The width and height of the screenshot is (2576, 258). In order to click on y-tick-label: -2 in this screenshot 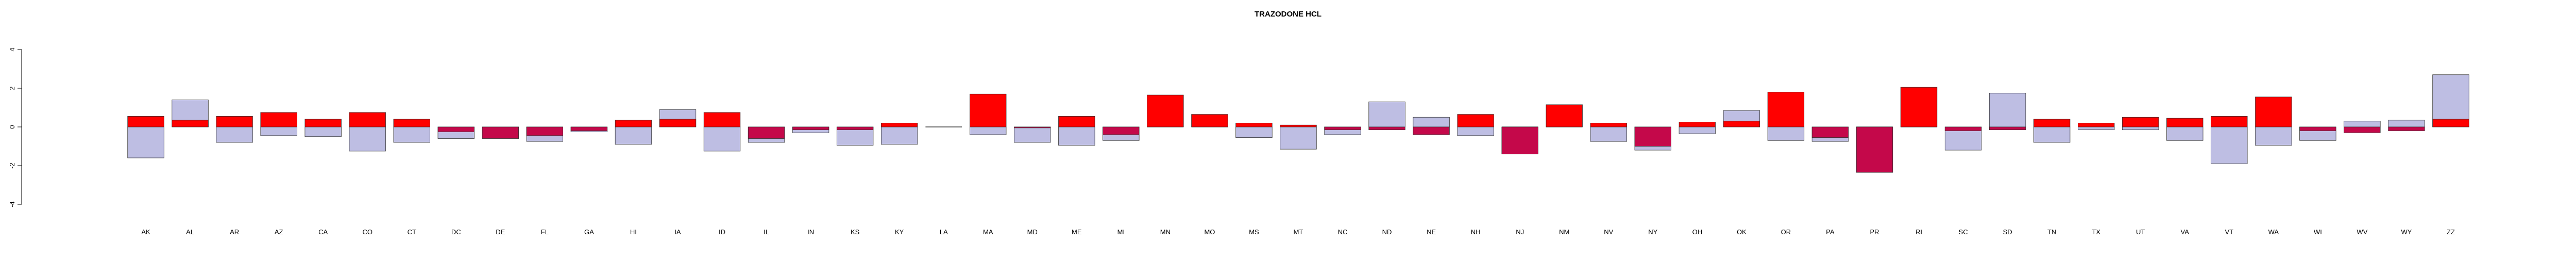, I will do `click(12, 166)`.